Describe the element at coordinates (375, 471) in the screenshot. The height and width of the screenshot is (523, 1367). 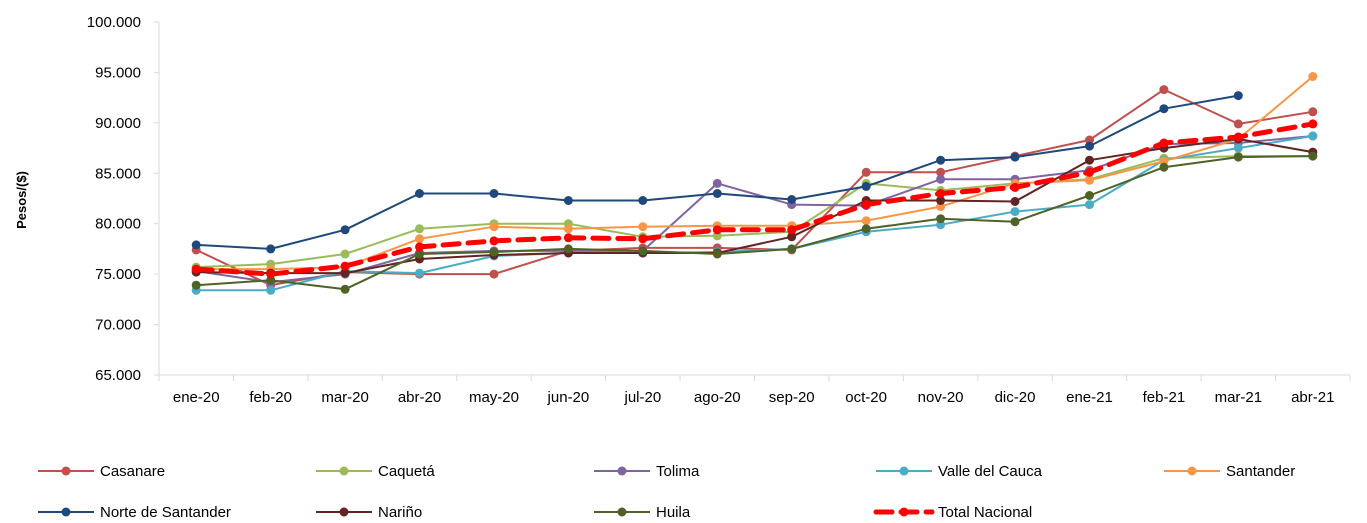
I see `legend-item: Caquetá` at that location.